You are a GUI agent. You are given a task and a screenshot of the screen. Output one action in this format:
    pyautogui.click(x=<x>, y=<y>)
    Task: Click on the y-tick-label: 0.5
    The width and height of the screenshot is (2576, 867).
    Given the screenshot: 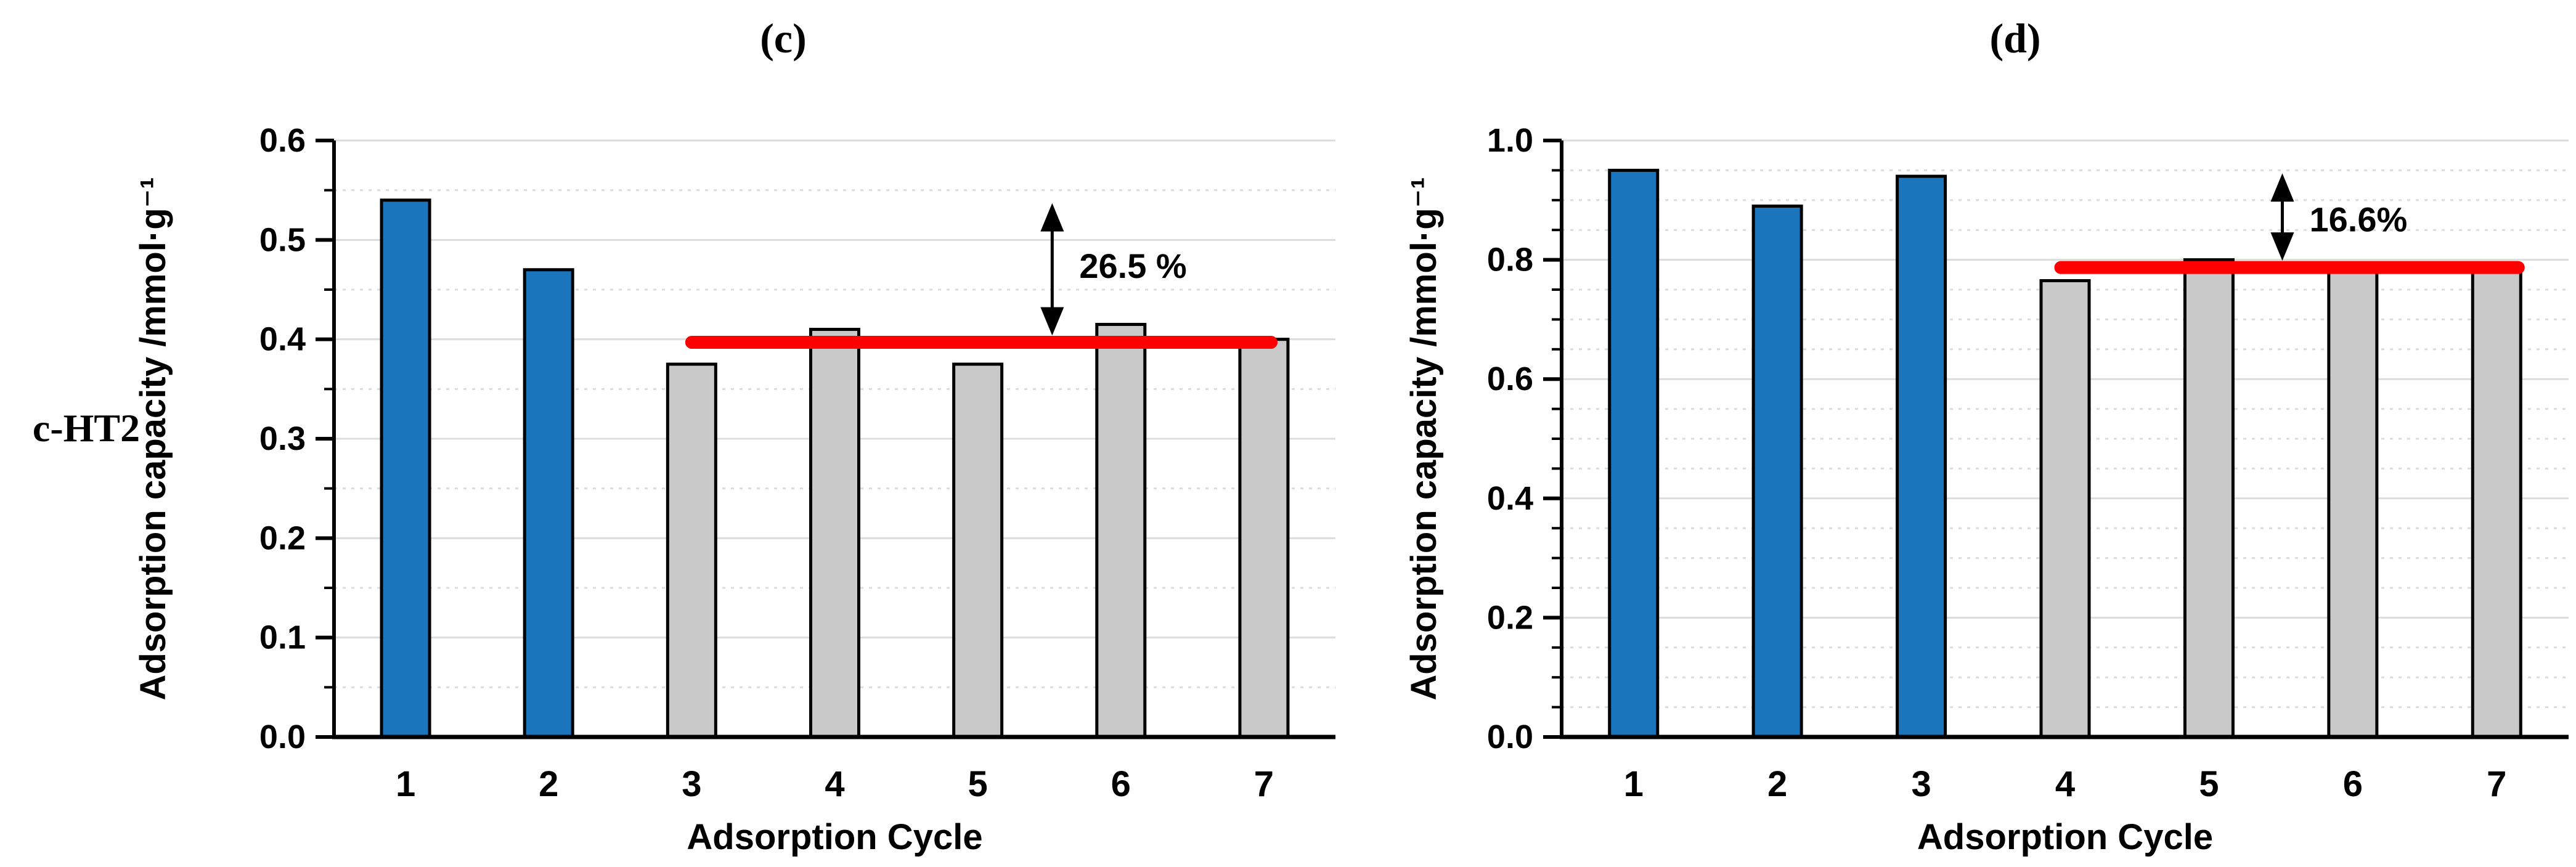 What is the action you would take?
    pyautogui.click(x=283, y=239)
    